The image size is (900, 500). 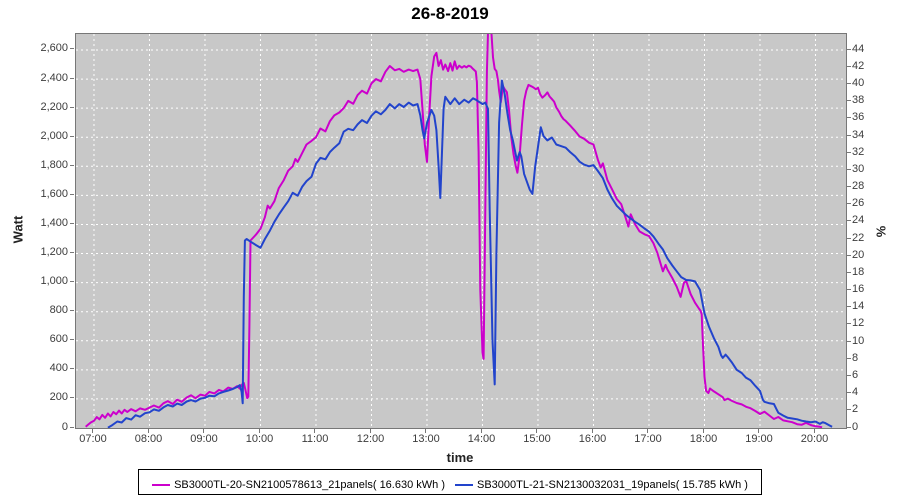 I want to click on right-axis-tick-label: 24, so click(x=858, y=220).